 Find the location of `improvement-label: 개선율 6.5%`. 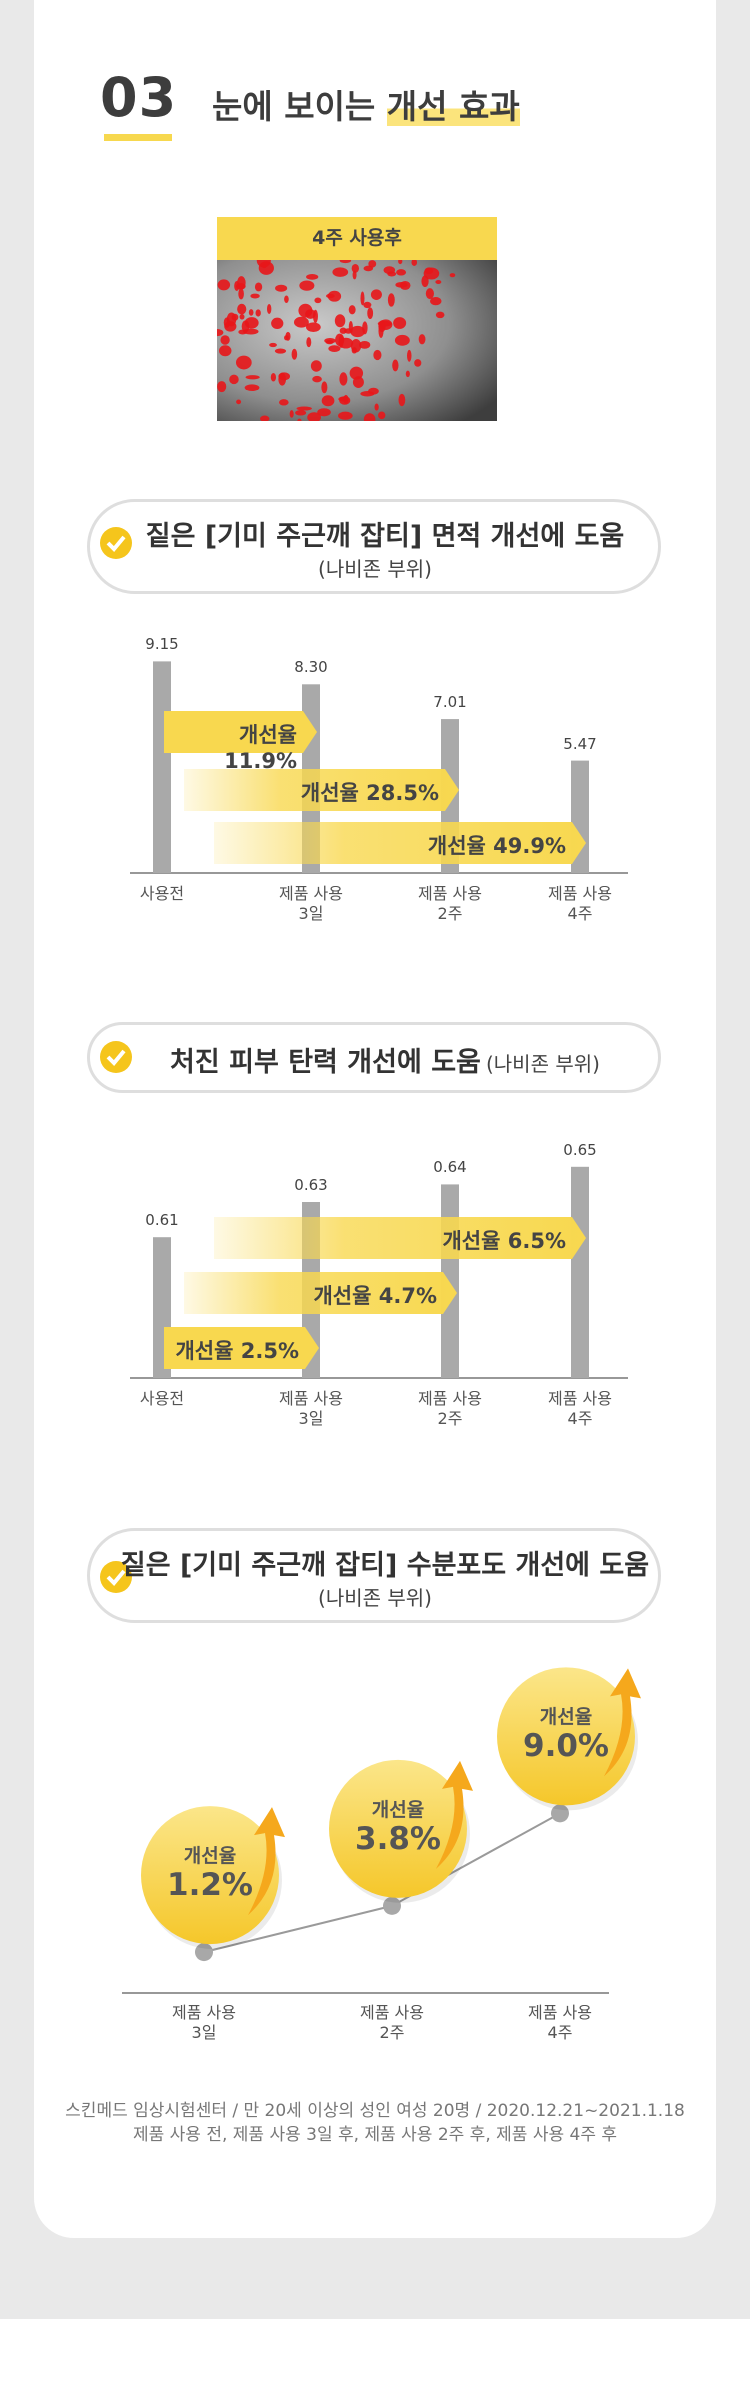

improvement-label: 개선율 6.5% is located at coordinates (504, 1241).